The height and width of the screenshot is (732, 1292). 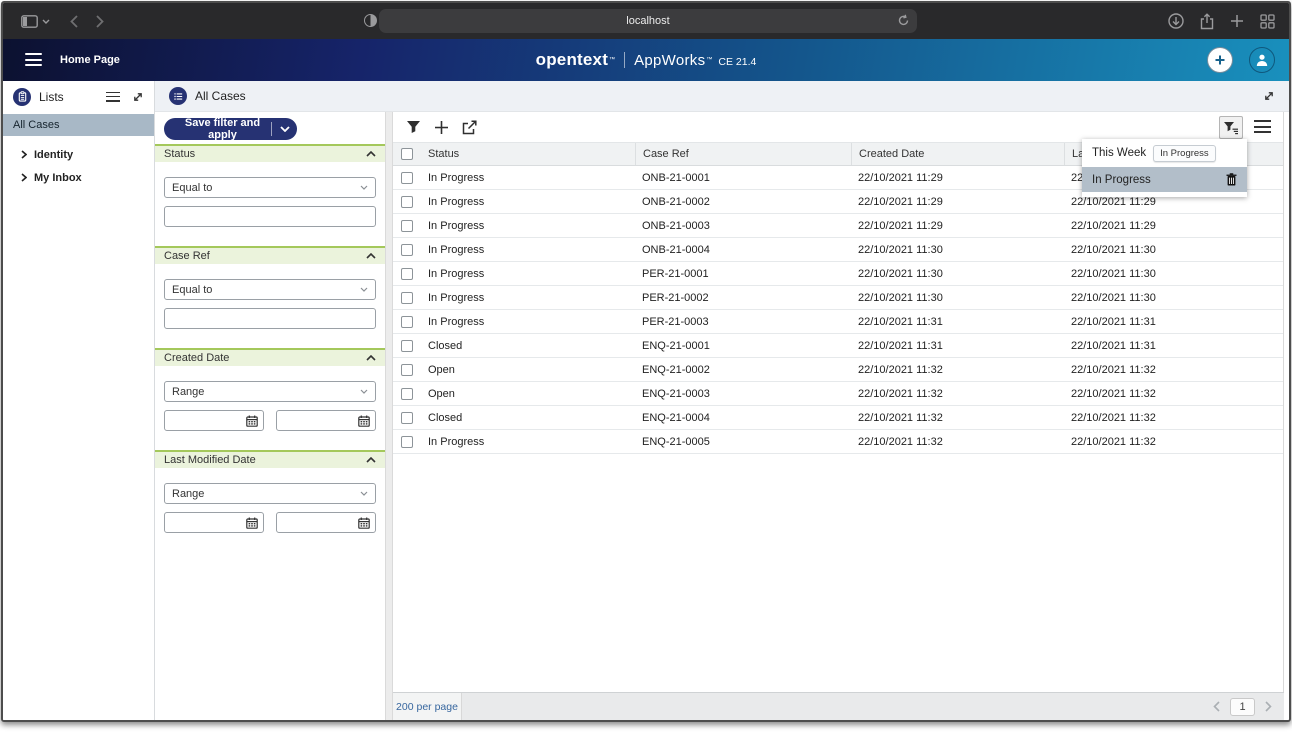 I want to click on cell-status: In Progress, so click(x=456, y=441).